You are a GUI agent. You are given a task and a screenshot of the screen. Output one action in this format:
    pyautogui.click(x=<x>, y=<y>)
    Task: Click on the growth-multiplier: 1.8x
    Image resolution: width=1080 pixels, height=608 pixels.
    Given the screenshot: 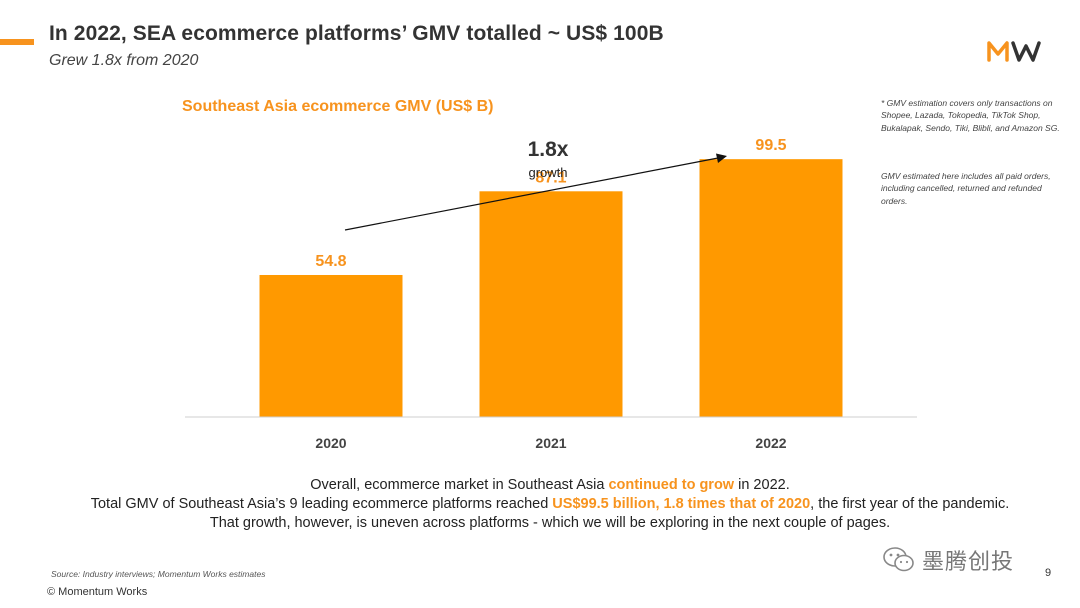 What is the action you would take?
    pyautogui.click(x=548, y=149)
    